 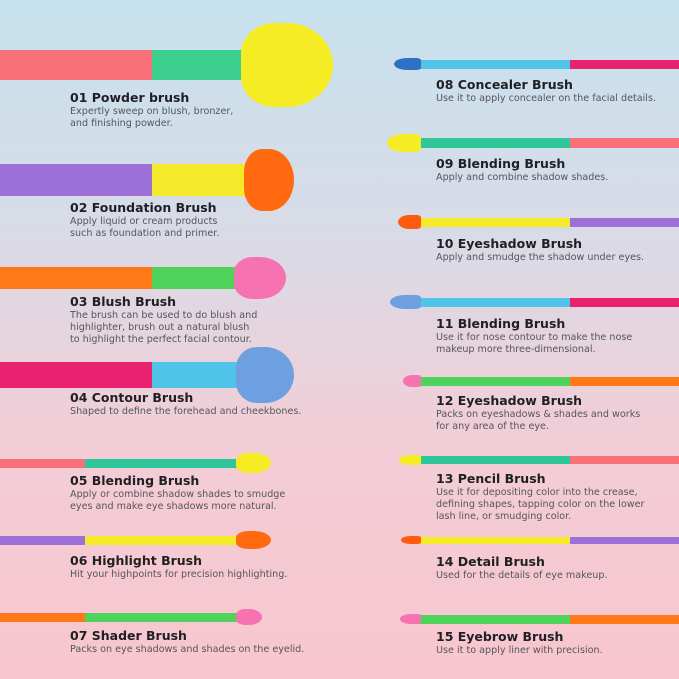 What do you see at coordinates (504, 84) in the screenshot?
I see `brush-title: 08 Concealer Brush` at bounding box center [504, 84].